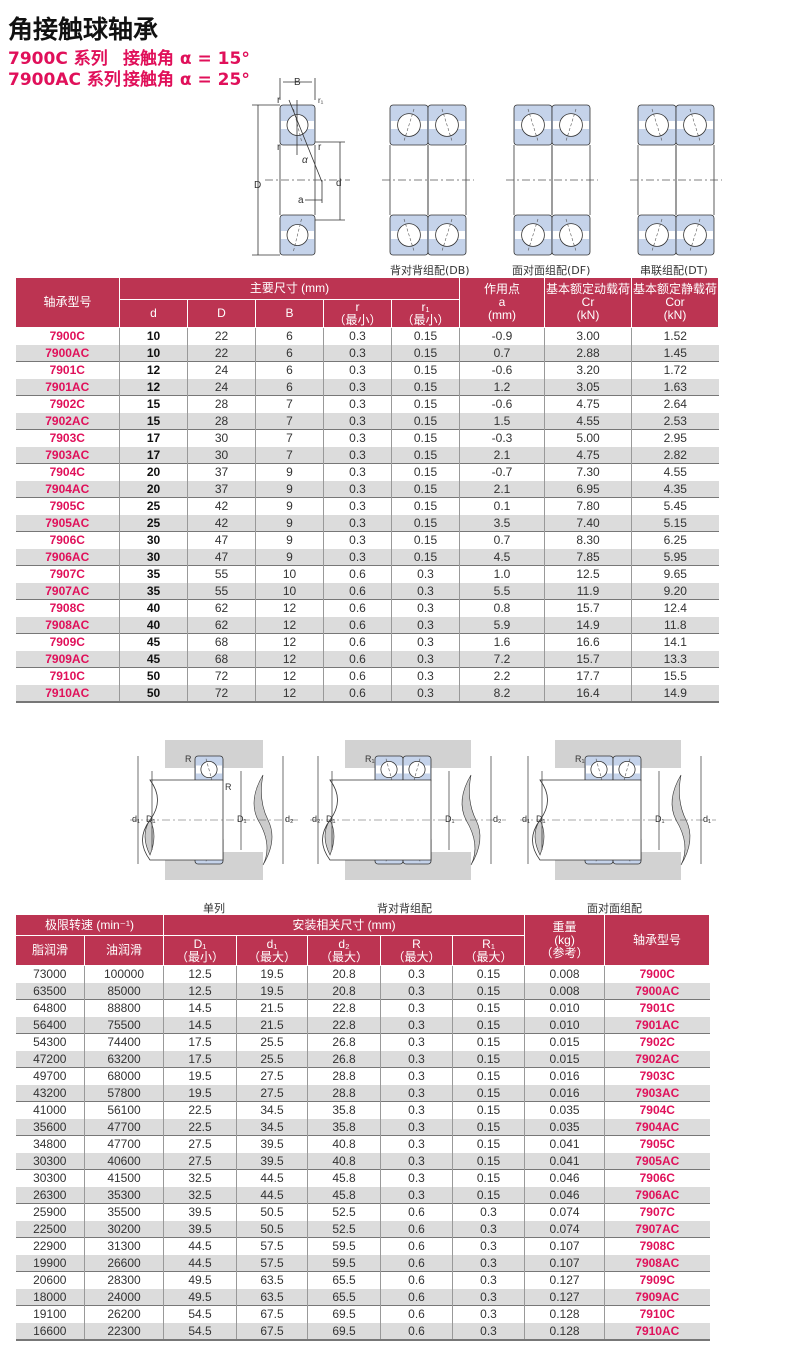 The width and height of the screenshot is (790, 1370). I want to click on table-cell: 69.5, so click(344, 1314).